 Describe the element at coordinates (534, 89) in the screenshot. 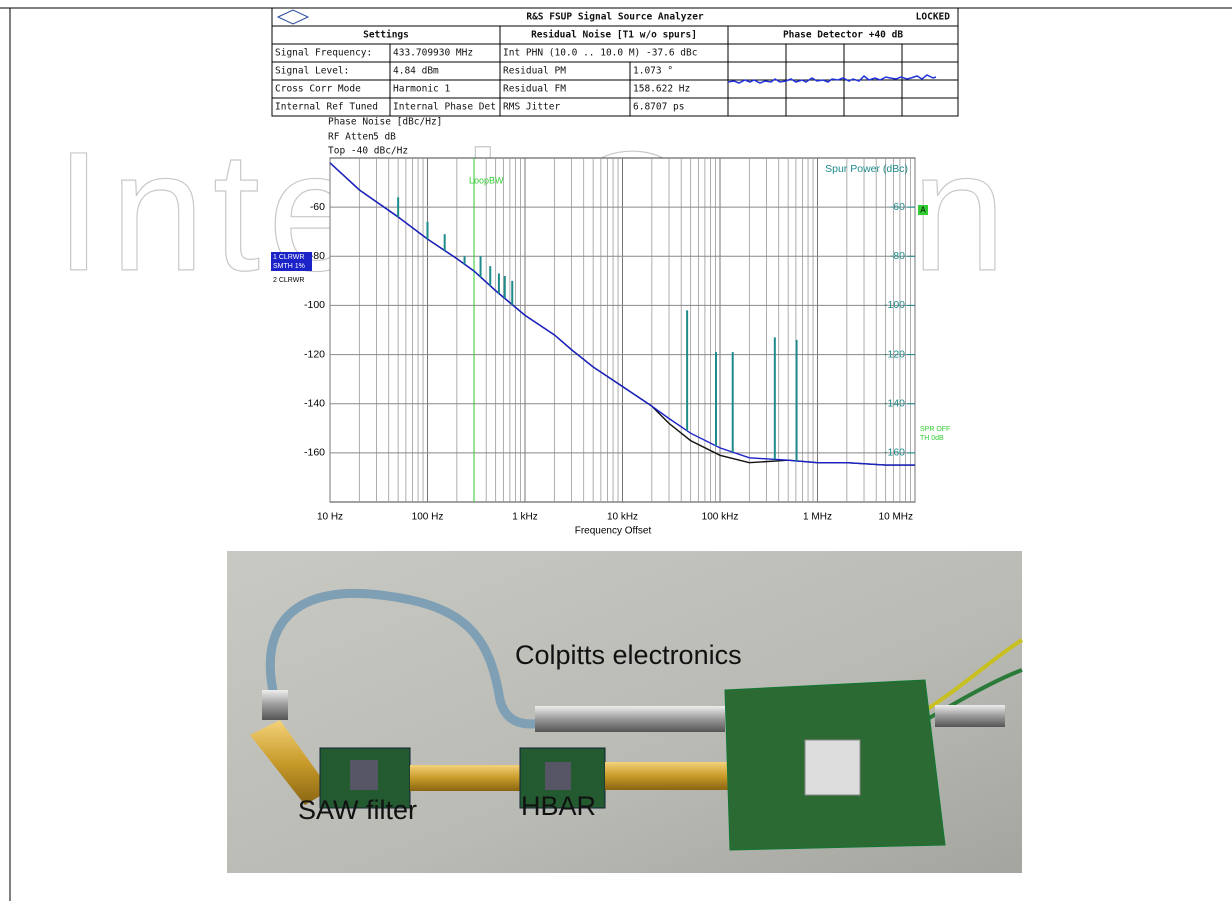

I see `table-cell: Residual FM` at that location.